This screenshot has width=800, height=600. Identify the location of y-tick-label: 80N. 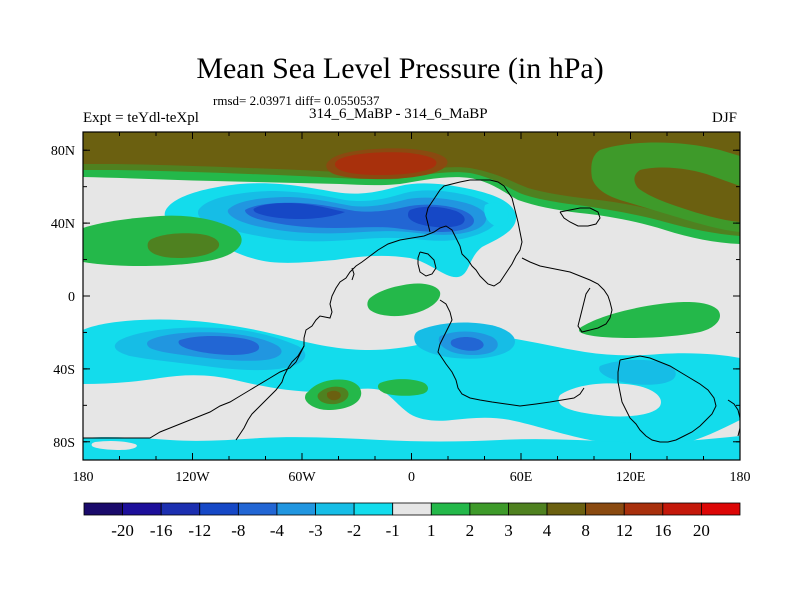
(63, 151).